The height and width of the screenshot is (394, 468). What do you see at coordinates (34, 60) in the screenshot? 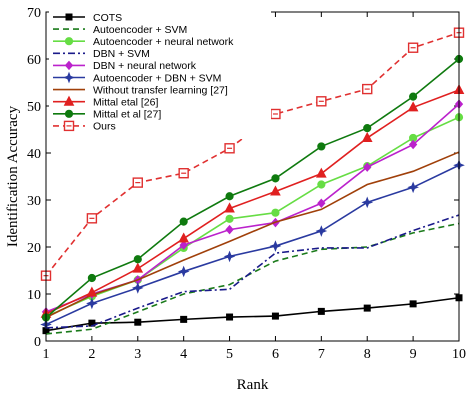
I see `y-tick-label: 60` at bounding box center [34, 60].